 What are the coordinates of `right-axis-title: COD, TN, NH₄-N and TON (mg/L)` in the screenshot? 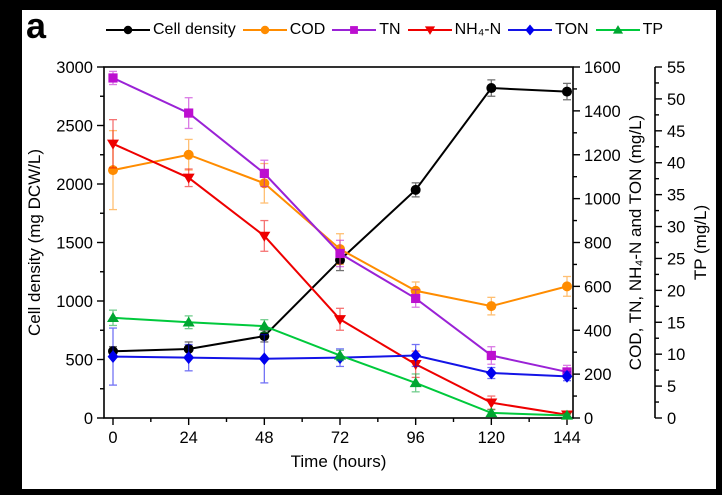 It's located at (635, 242).